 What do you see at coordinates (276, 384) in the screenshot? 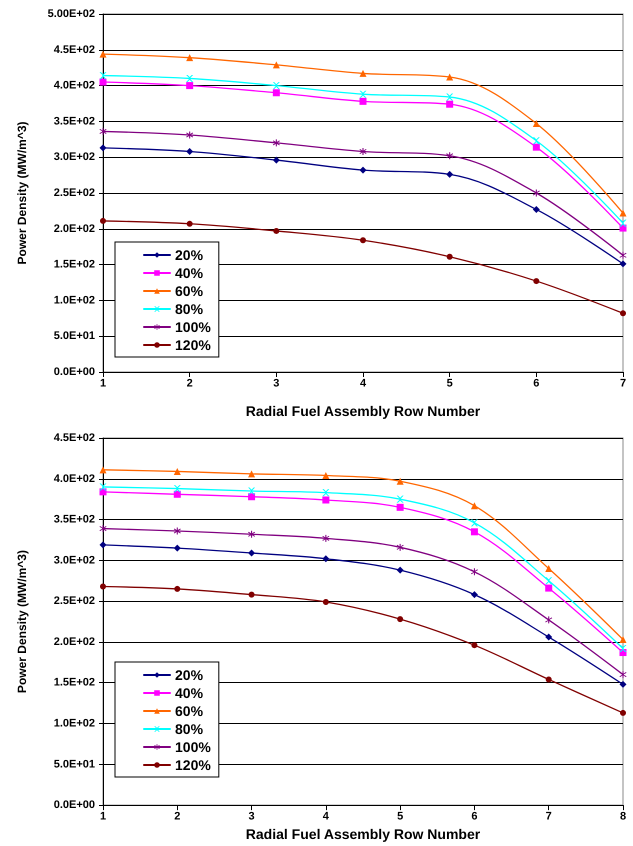
I see `x-tick-label: 3` at bounding box center [276, 384].